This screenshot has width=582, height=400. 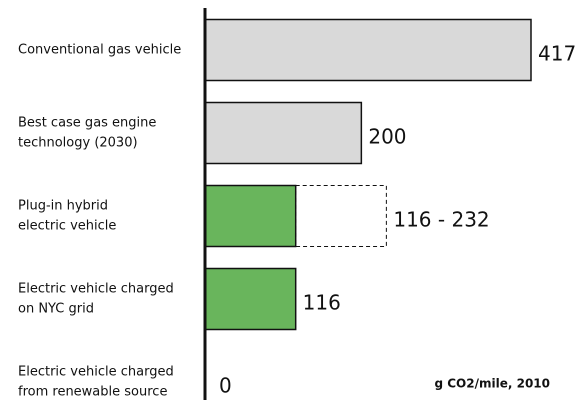 I want to click on category-label: Conventional gas vehicle, so click(x=99, y=50).